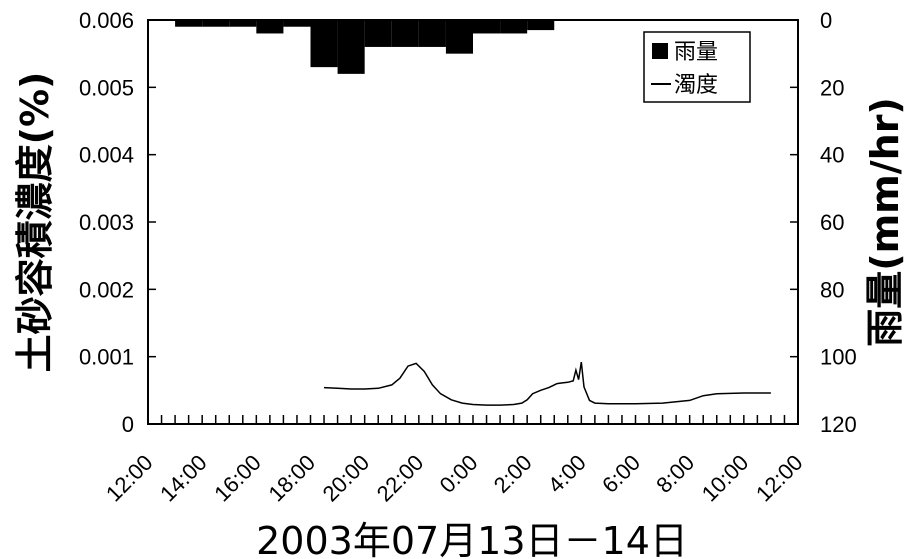 This screenshot has height=559, width=920. I want to click on x-tick-label: 6:00, so click(621, 474).